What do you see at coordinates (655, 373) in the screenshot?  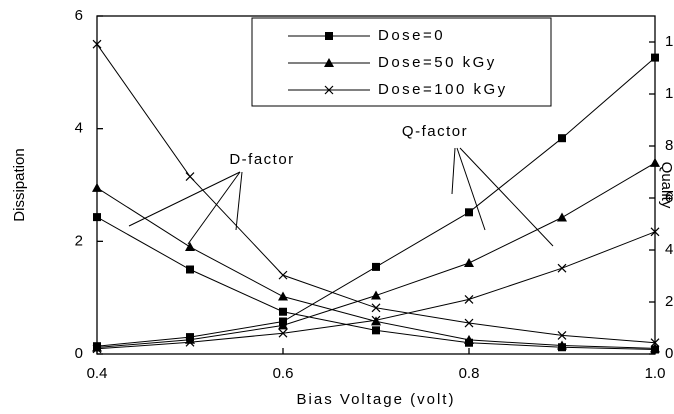 I see `x-tick-label: 1.0` at bounding box center [655, 373].